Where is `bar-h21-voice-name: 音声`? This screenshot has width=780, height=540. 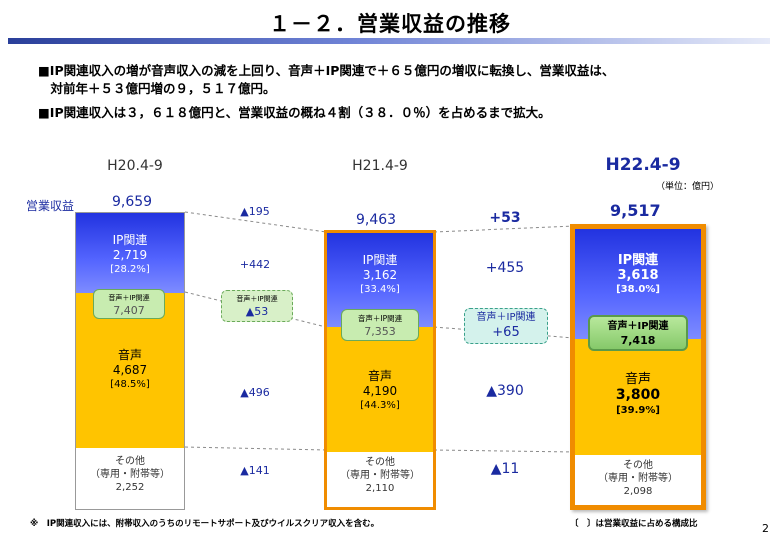 bar-h21-voice-name: 音声 is located at coordinates (379, 376).